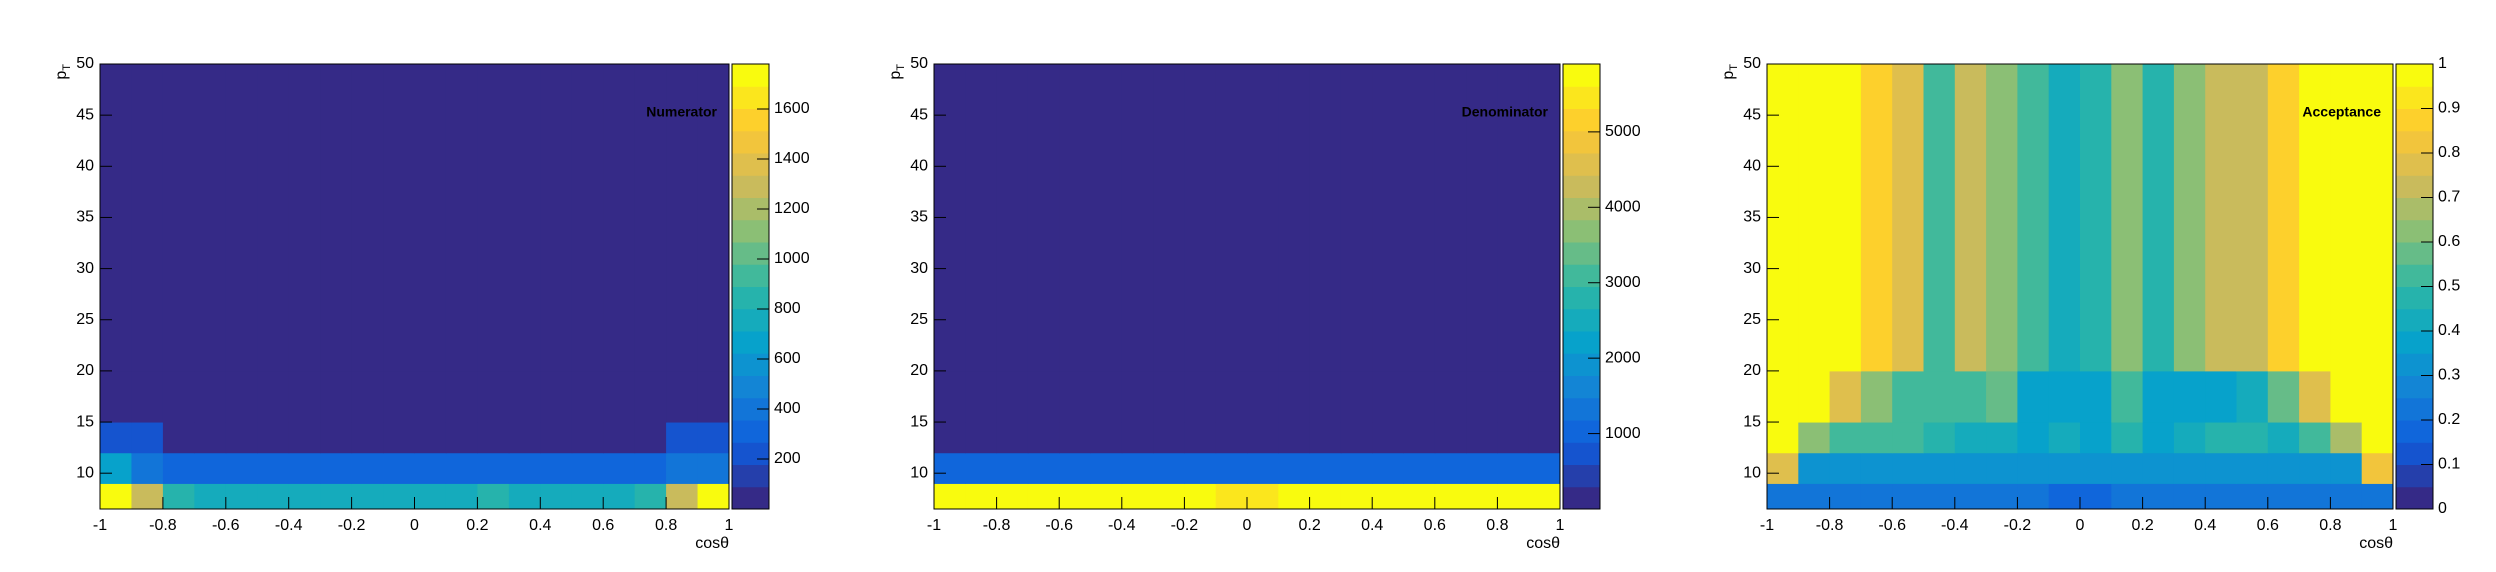 This screenshot has width=2496, height=572. Describe the element at coordinates (289, 525) in the screenshot. I see `x-tick-label: -0.4` at that location.